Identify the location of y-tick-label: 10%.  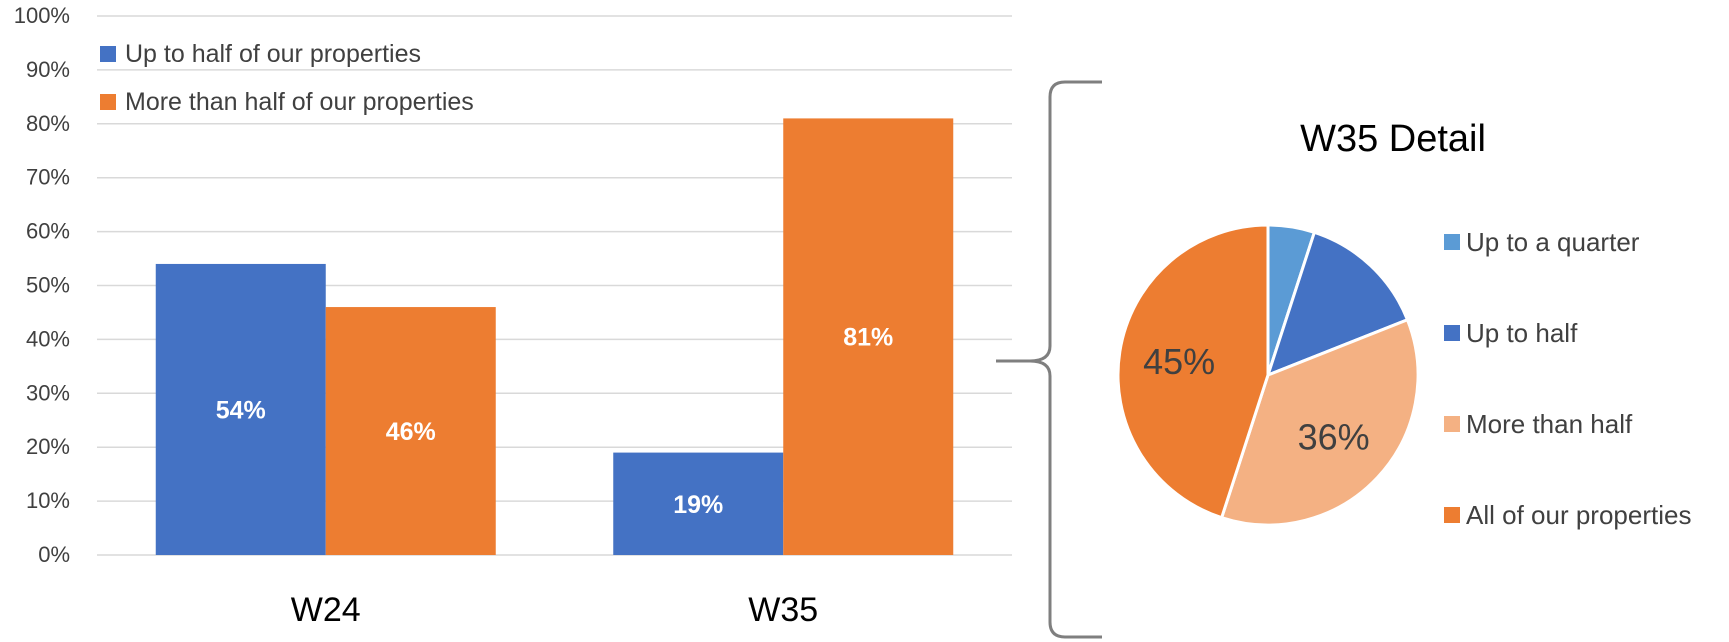
(48, 500).